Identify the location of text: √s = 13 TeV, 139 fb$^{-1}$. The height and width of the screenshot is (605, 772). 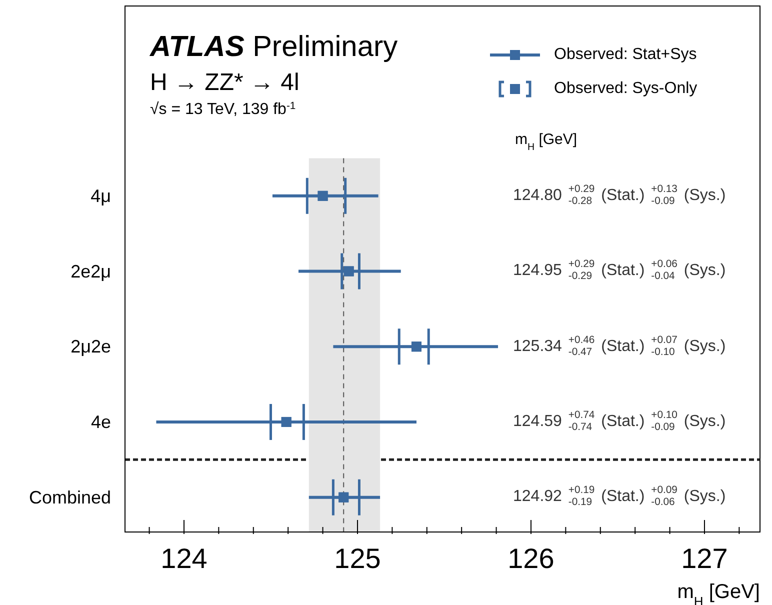
(223, 109).